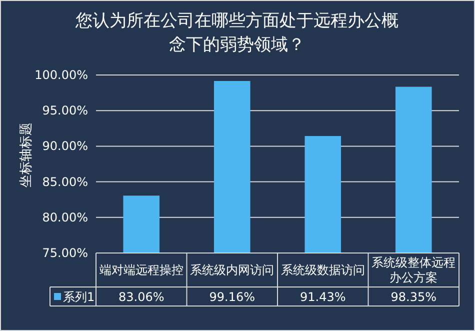 The height and width of the screenshot is (331, 475). Describe the element at coordinates (65, 111) in the screenshot. I see `y-tick-label: 95.00%` at that location.